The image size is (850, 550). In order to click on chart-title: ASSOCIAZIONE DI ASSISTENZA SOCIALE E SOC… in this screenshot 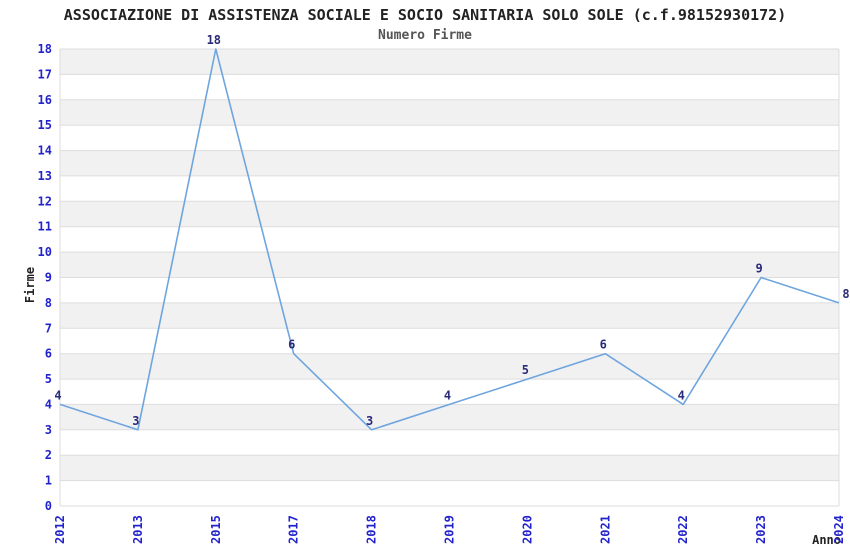, I will do `click(425, 15)`.